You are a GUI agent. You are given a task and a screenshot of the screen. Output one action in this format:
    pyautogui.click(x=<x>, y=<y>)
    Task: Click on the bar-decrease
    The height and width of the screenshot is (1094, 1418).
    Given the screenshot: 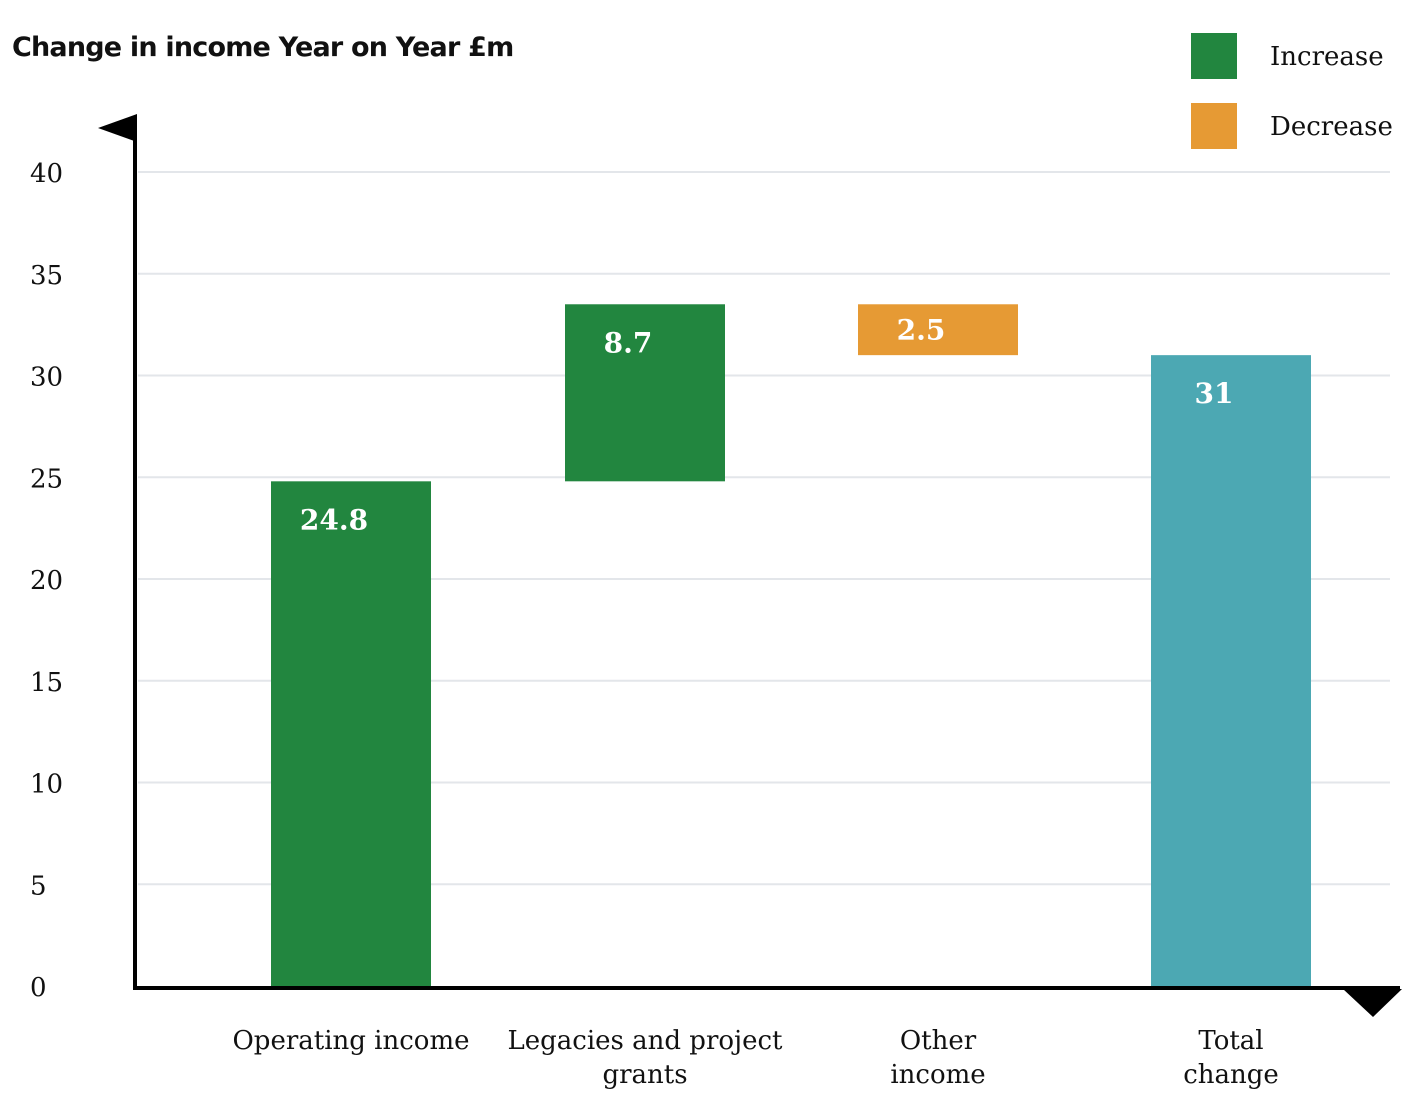 What is the action you would take?
    pyautogui.click(x=938, y=330)
    